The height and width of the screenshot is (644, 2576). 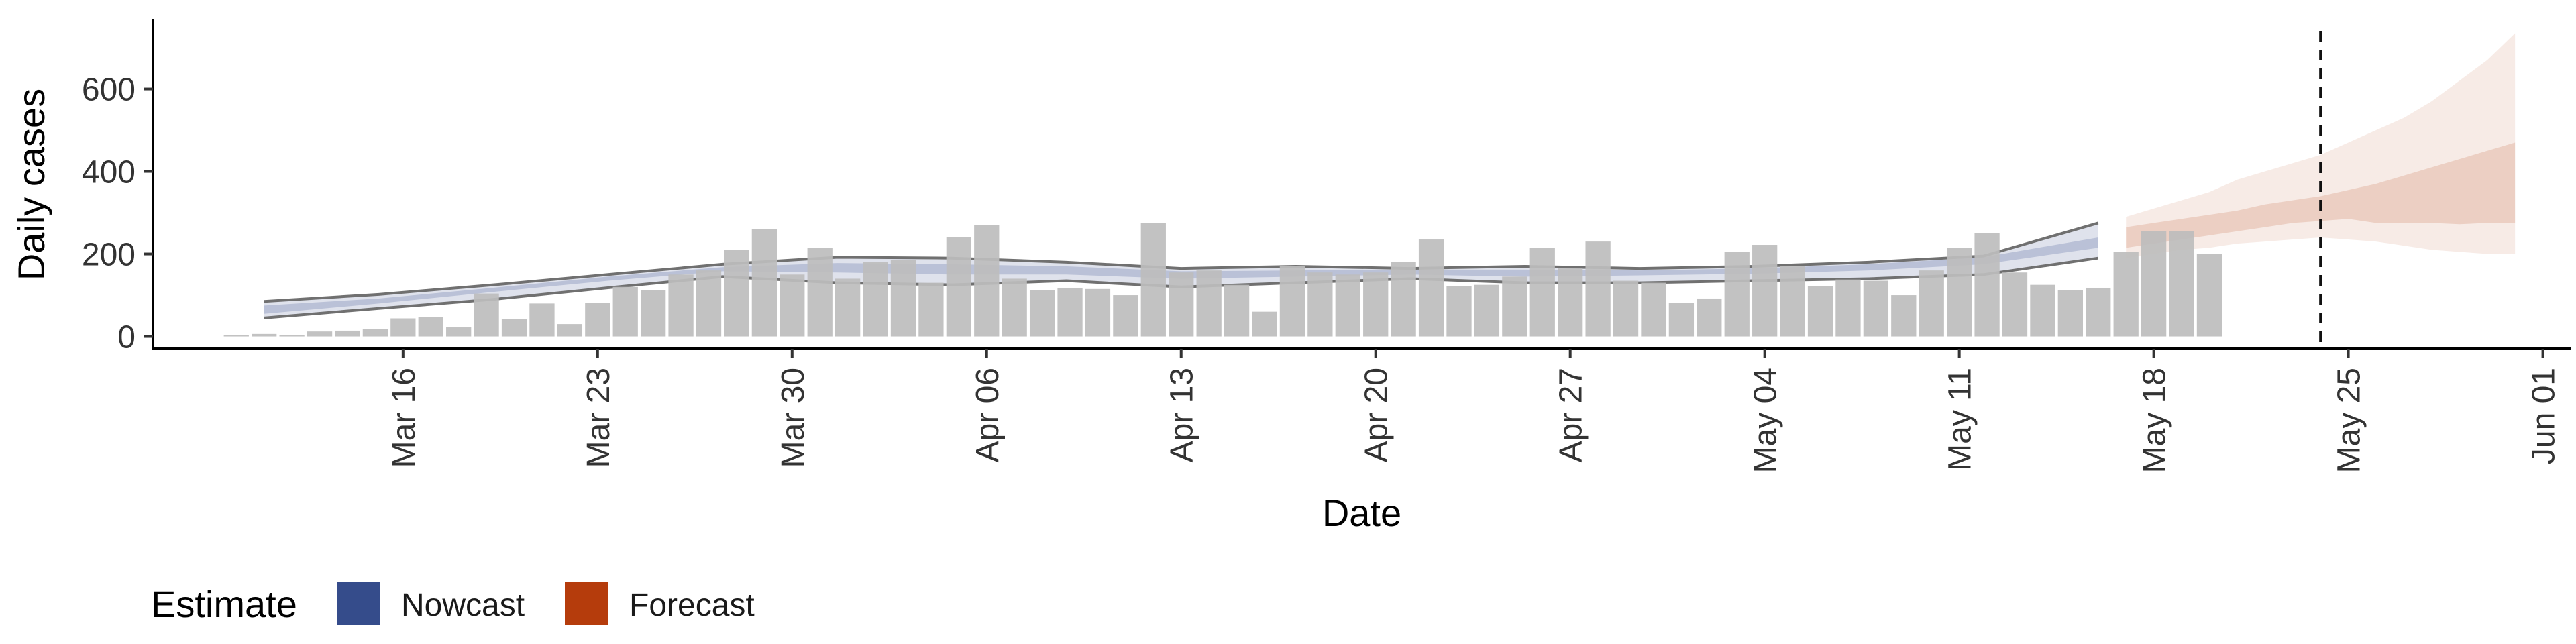 I want to click on x-tick-label: May 11, so click(x=1960, y=419).